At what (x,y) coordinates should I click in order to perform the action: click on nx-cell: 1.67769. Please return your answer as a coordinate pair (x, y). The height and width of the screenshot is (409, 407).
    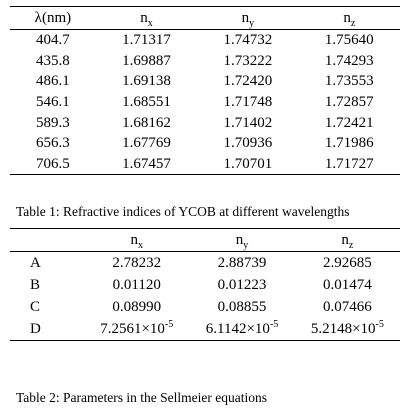
    Looking at the image, I should click on (146, 143).